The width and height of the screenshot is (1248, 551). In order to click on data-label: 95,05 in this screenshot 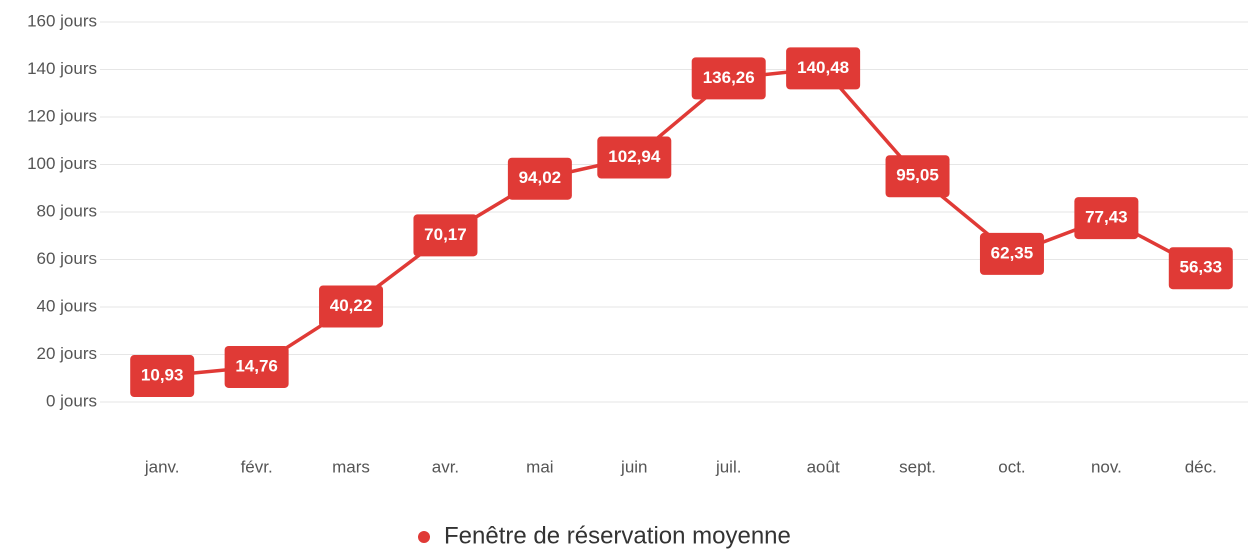, I will do `click(917, 175)`.